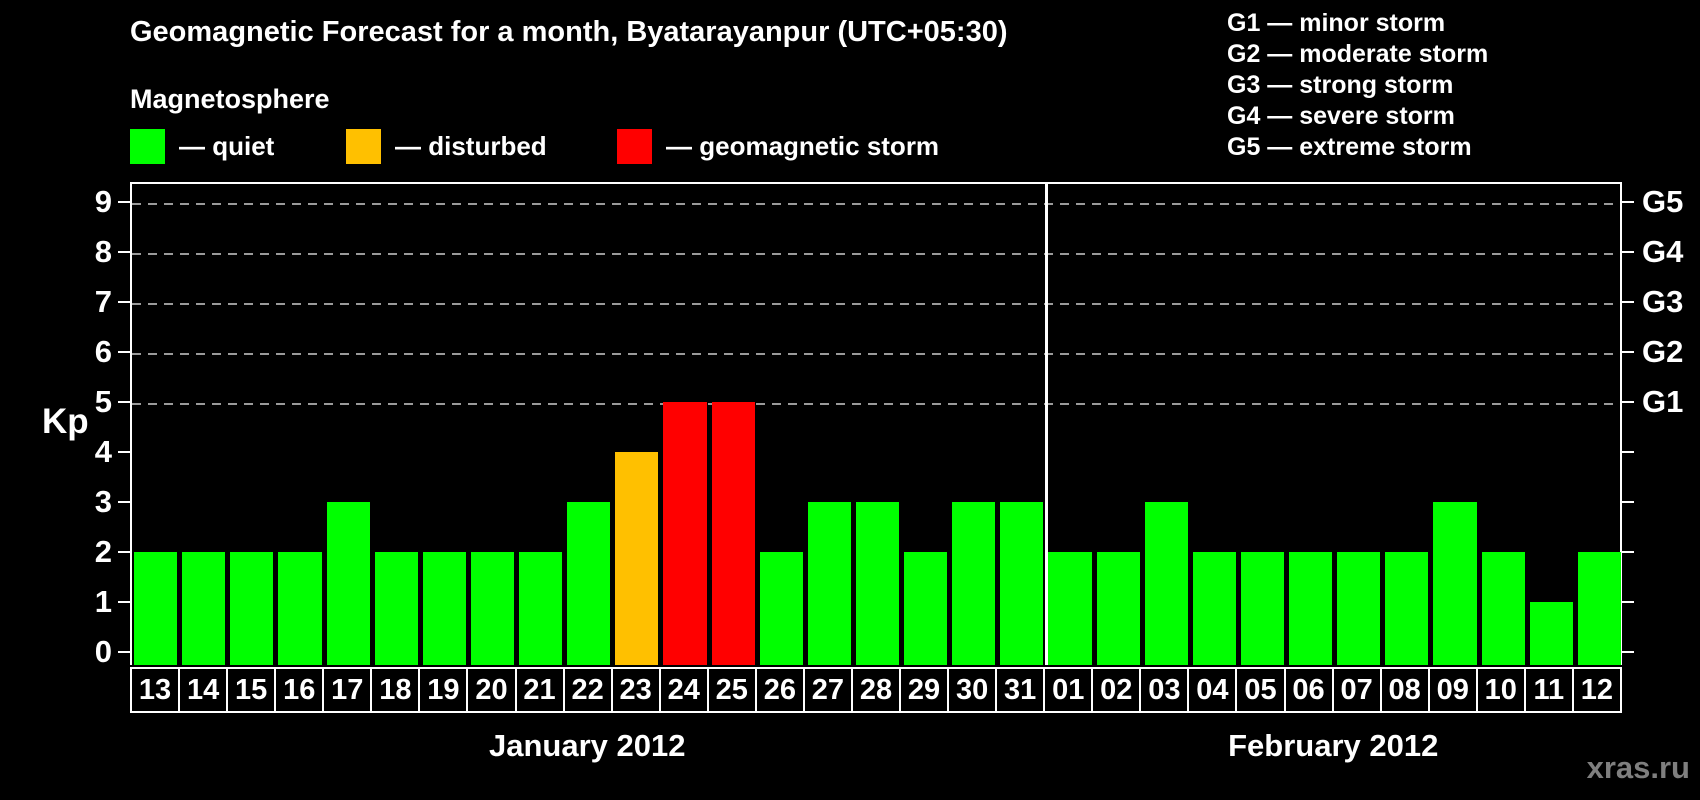 The width and height of the screenshot is (1700, 800). I want to click on y-axis-label-3: 3, so click(103, 501).